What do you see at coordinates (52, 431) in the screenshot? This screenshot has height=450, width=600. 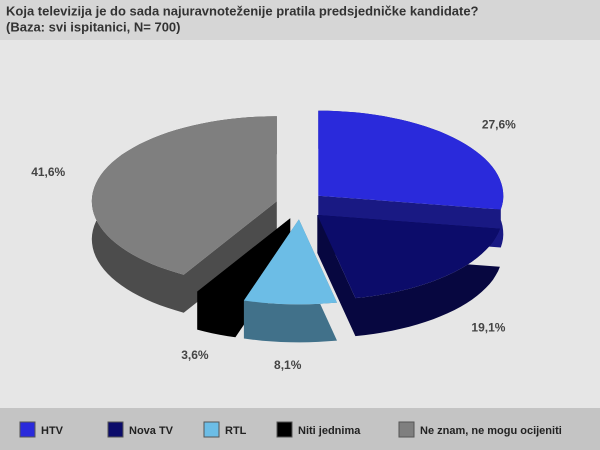 I see `legend-label: HTV` at bounding box center [52, 431].